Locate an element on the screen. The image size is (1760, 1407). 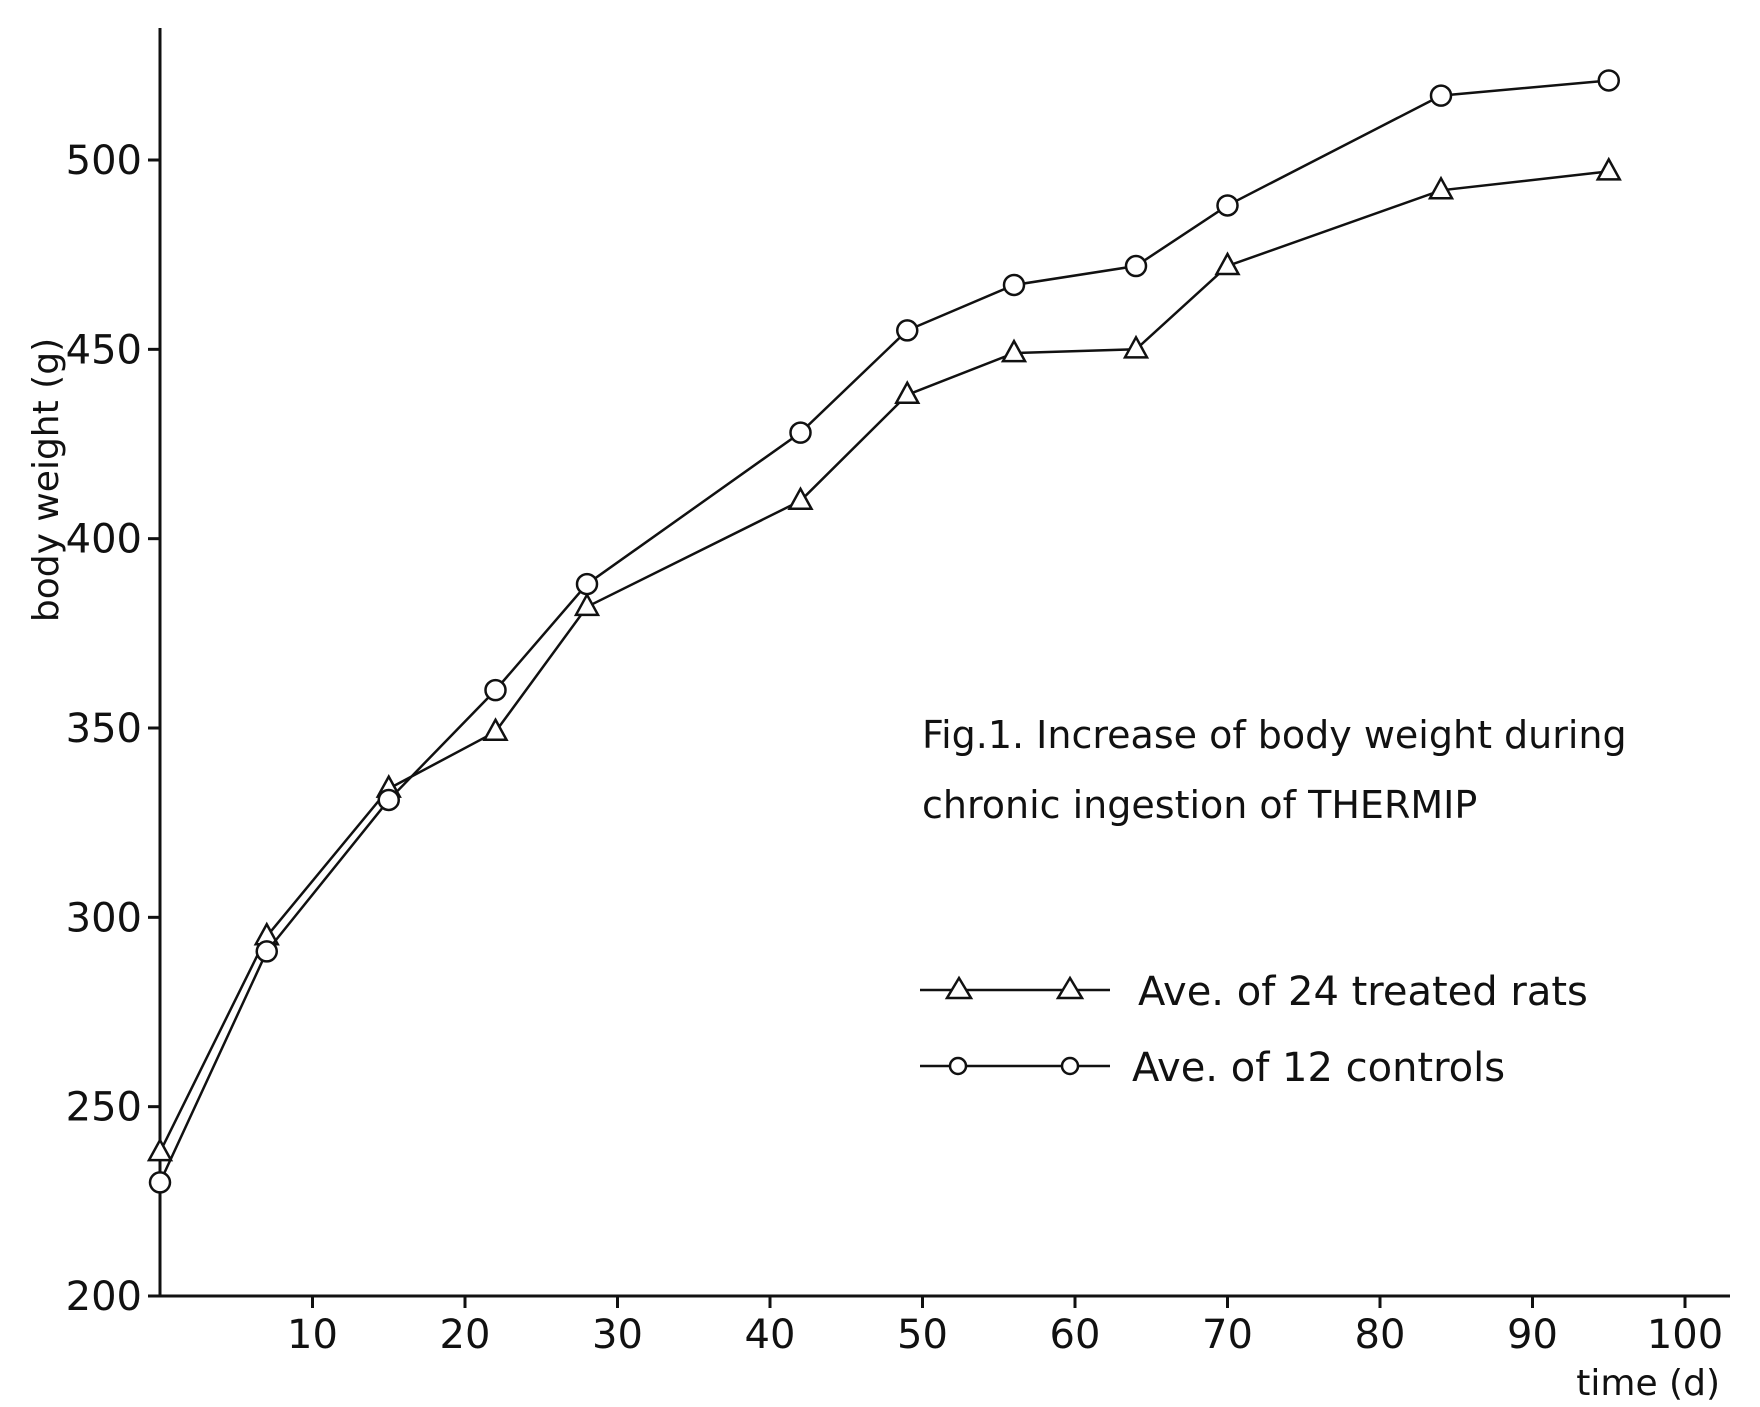
x-tick-label: 40 is located at coordinates (770, 1335).